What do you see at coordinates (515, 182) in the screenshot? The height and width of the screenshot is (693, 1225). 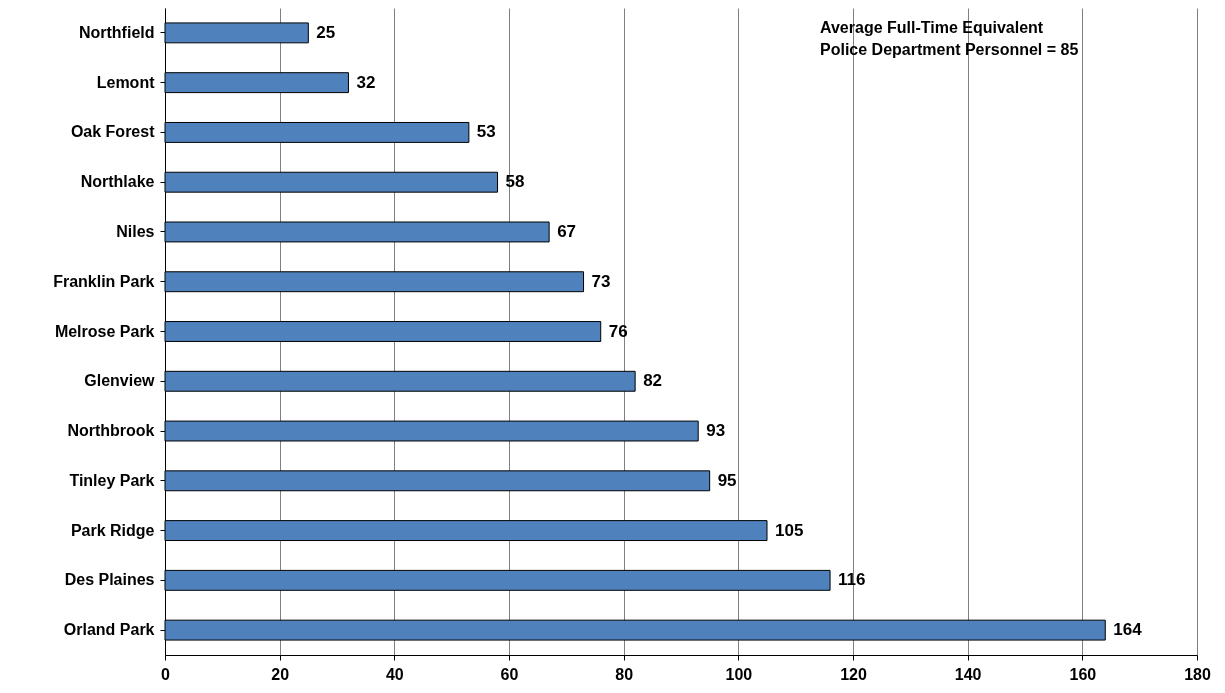 I see `data-label: 58` at bounding box center [515, 182].